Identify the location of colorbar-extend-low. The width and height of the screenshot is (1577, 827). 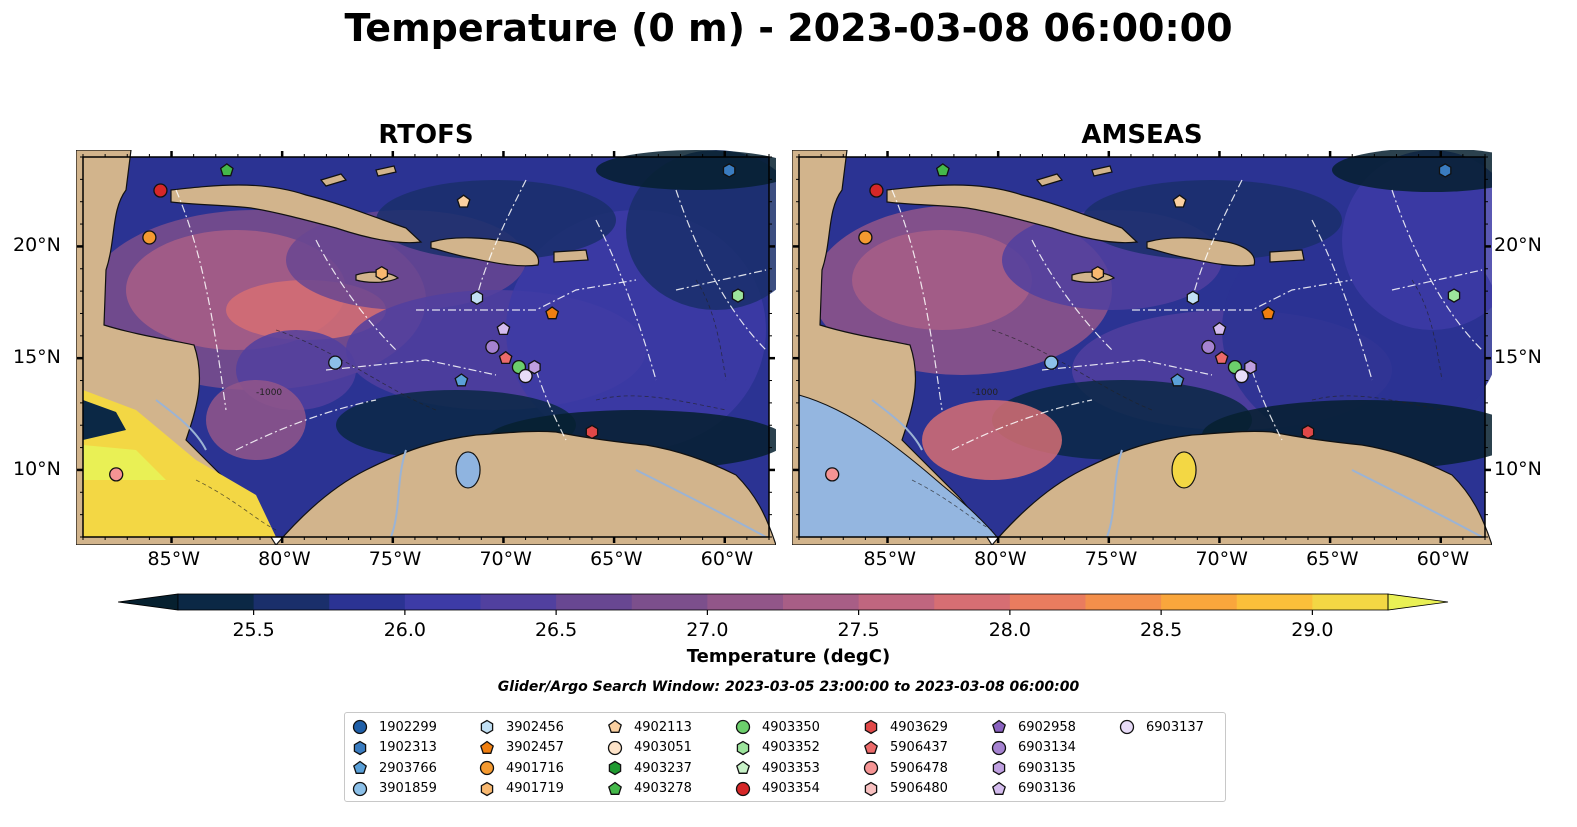
(148, 602).